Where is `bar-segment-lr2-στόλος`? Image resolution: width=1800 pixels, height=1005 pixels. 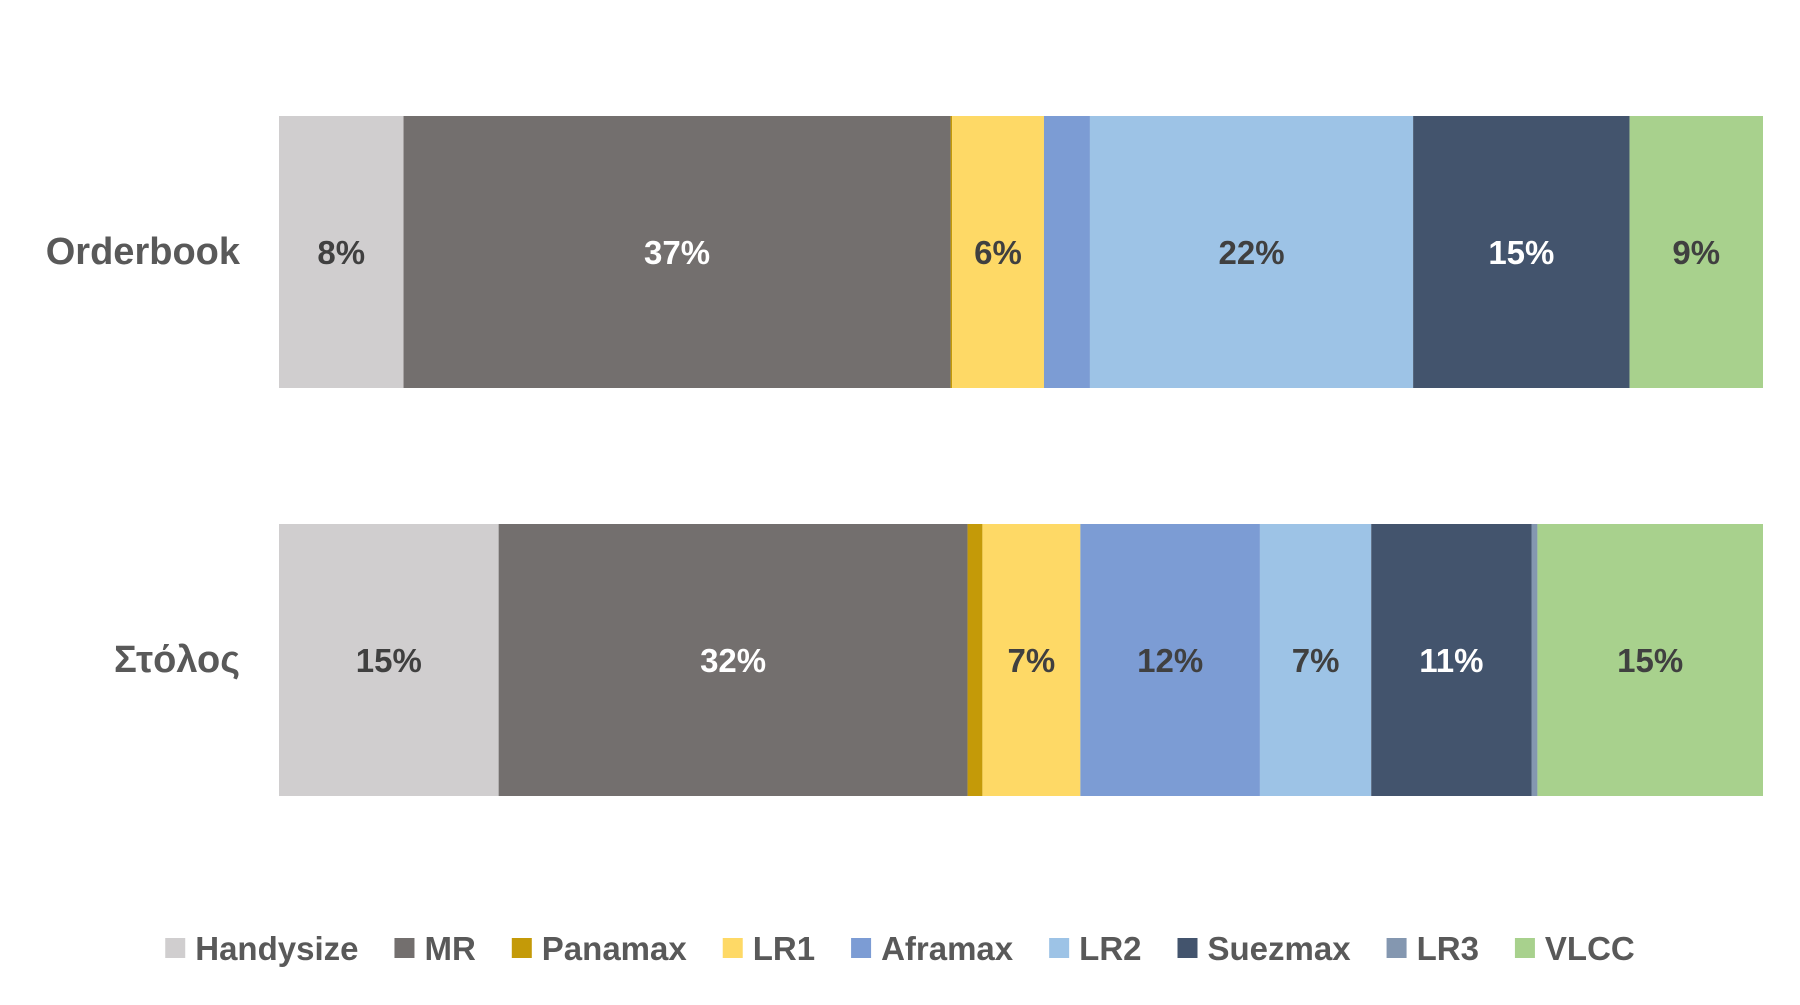 bar-segment-lr2-στόλος is located at coordinates (1315, 660).